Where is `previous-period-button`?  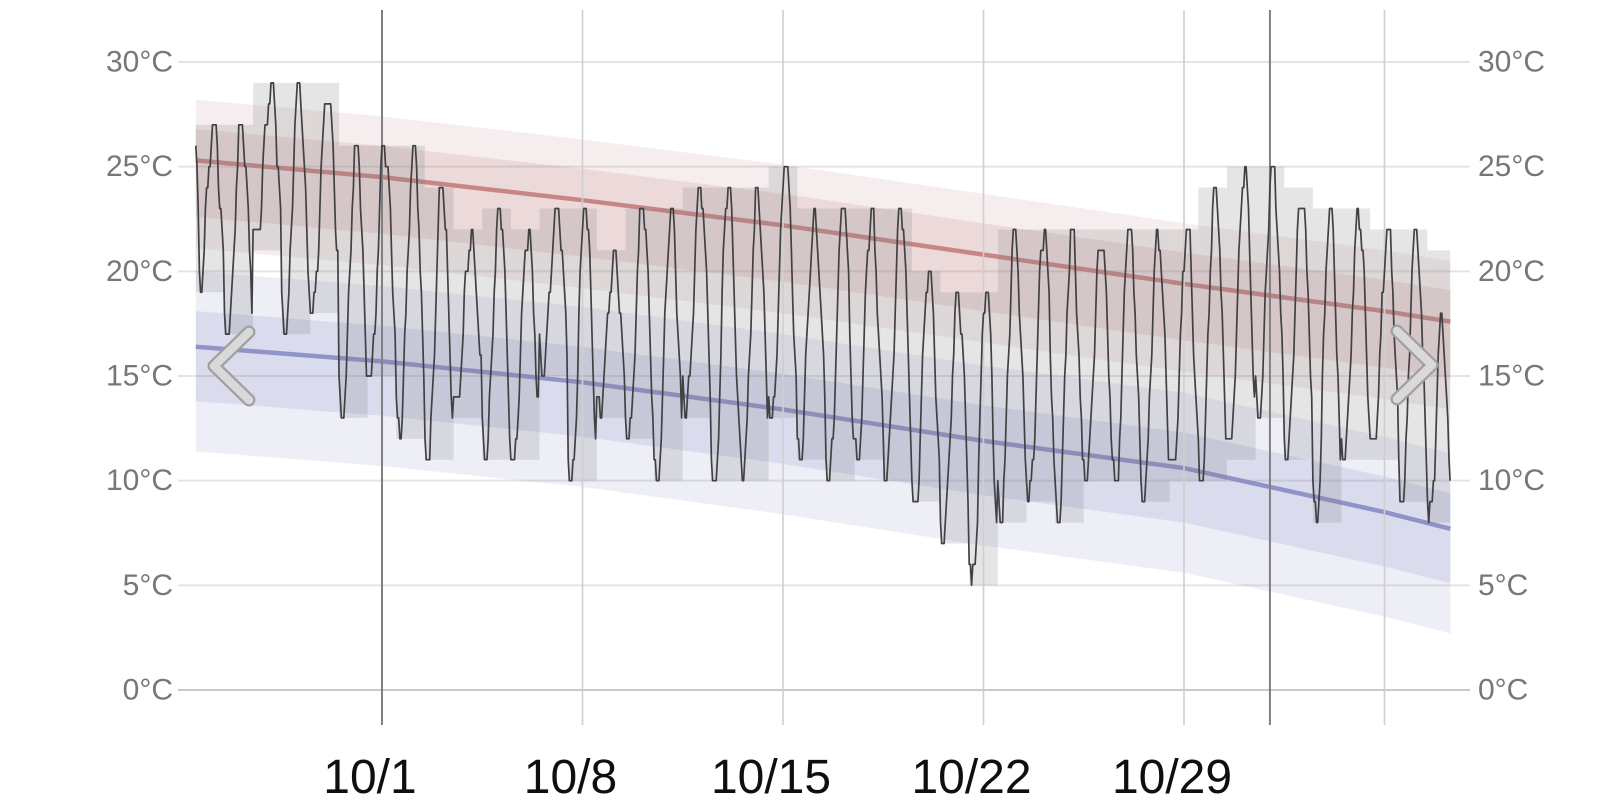
previous-period-button is located at coordinates (231, 366).